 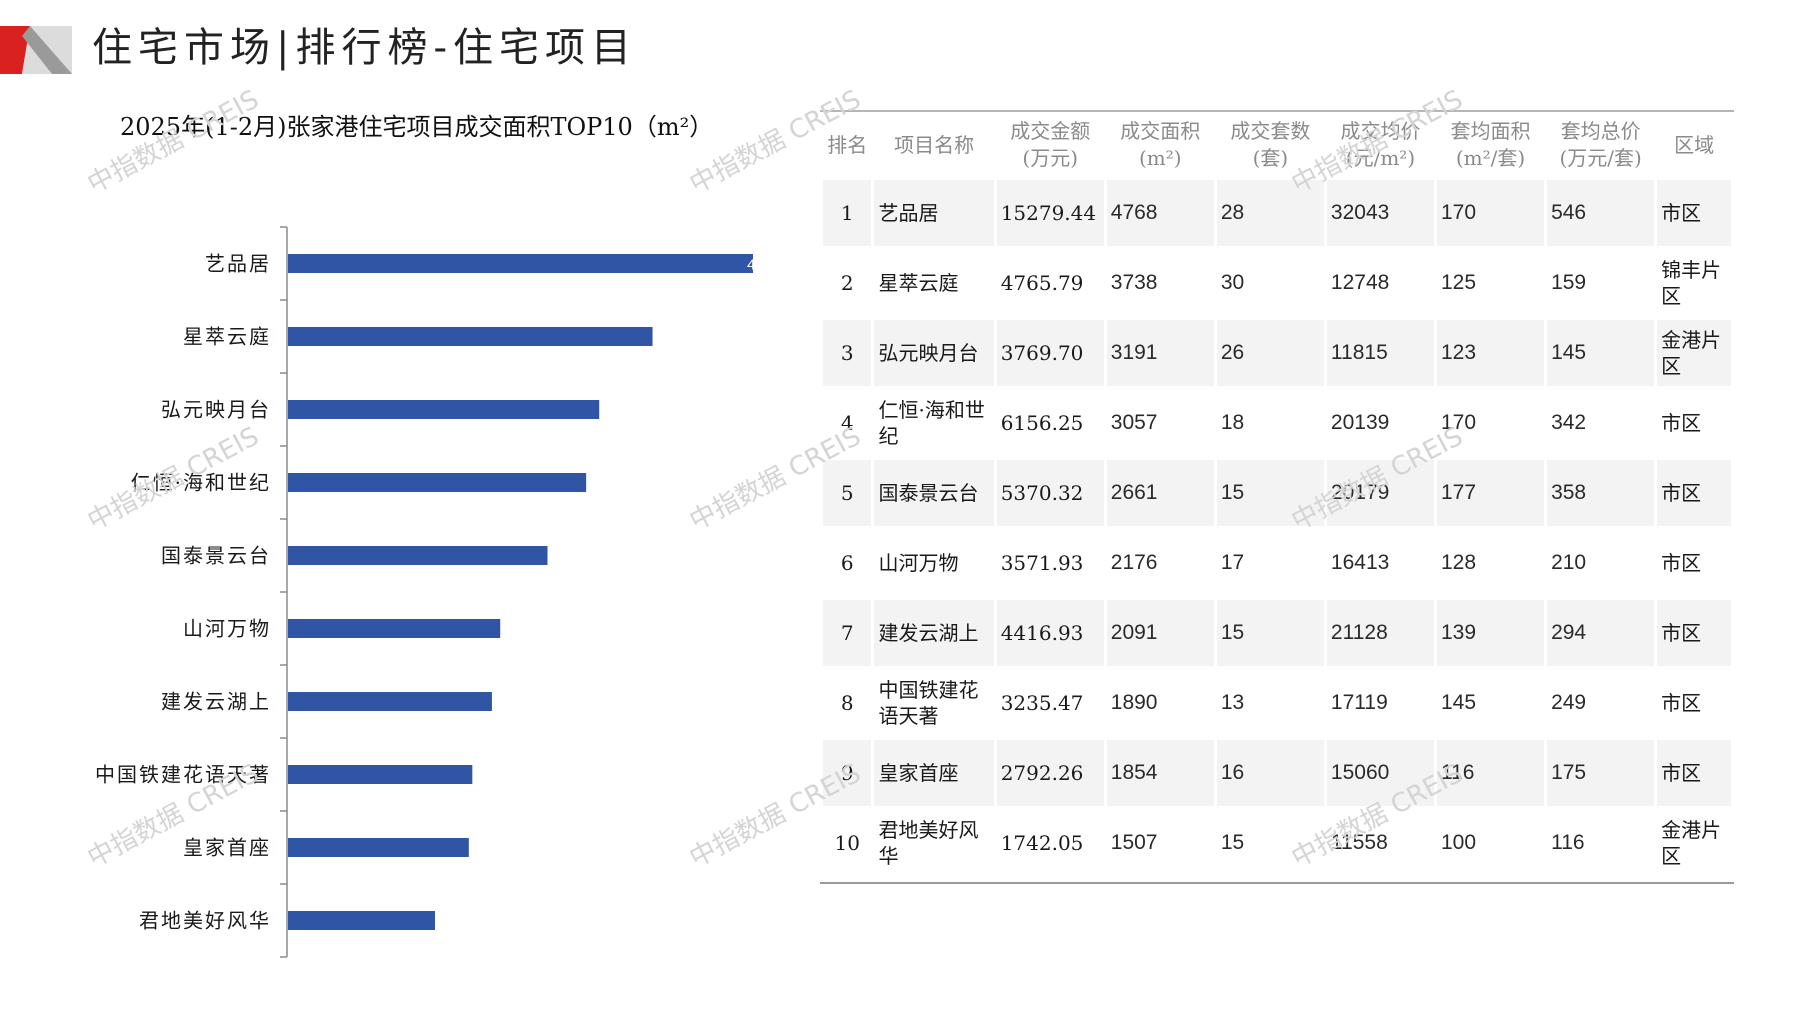 What do you see at coordinates (1491, 283) in the screenshot?
I see `table-cell: 125` at bounding box center [1491, 283].